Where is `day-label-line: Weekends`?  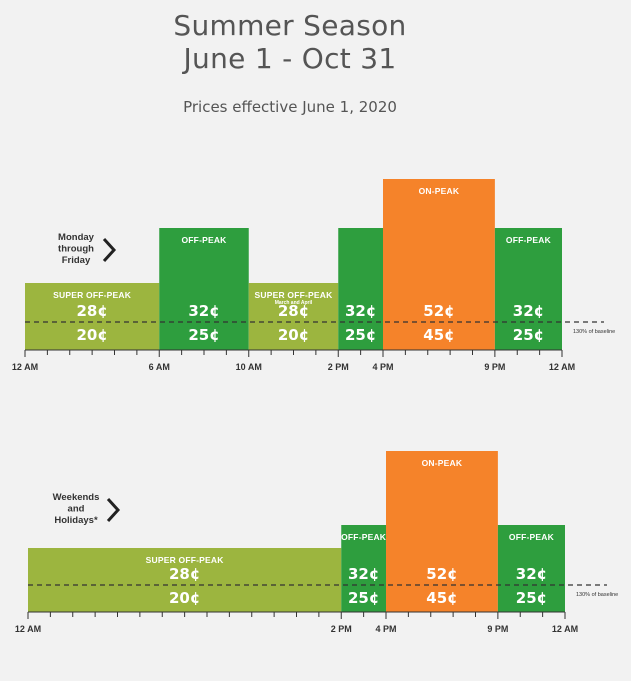
day-label-line: Weekends is located at coordinates (76, 497).